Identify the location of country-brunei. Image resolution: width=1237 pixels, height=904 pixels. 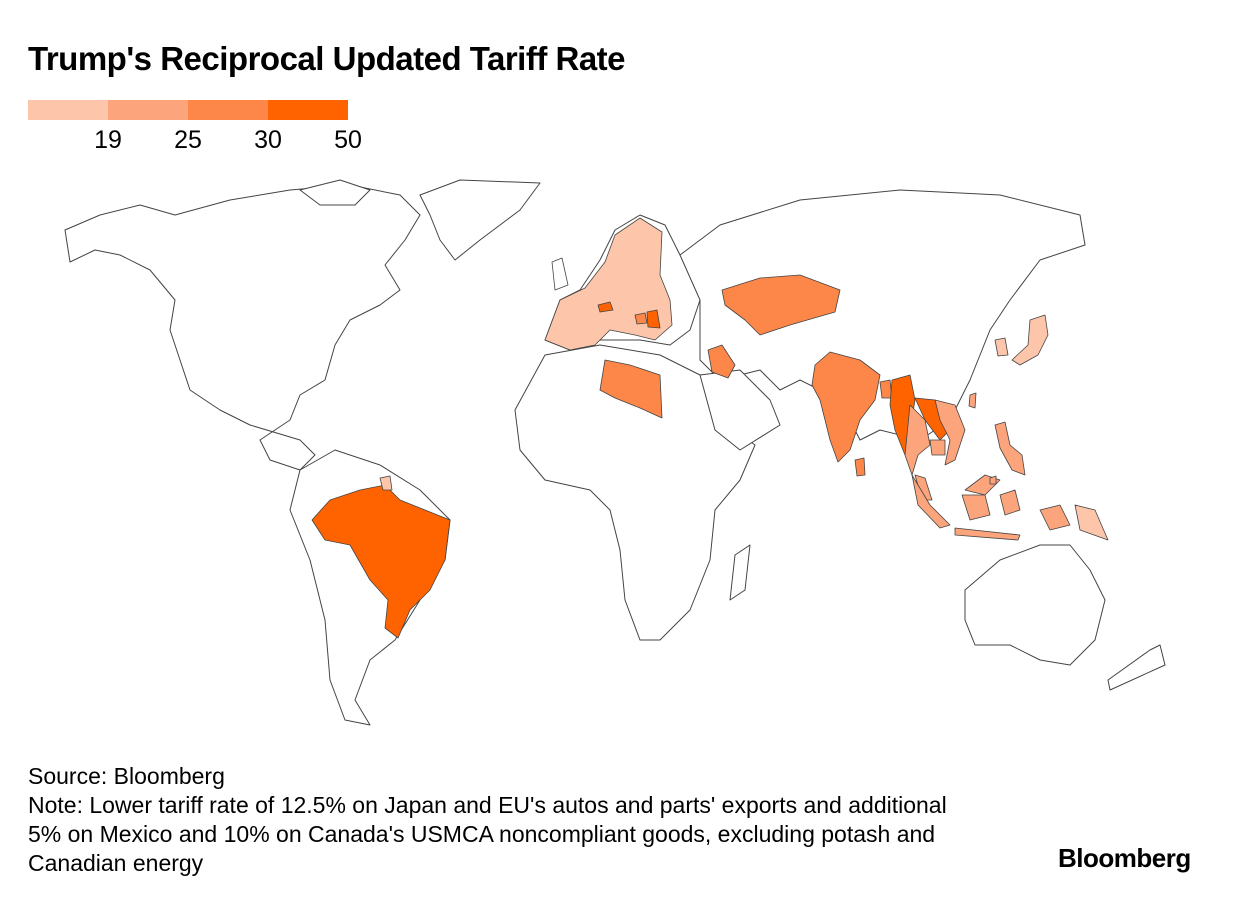
(993, 480).